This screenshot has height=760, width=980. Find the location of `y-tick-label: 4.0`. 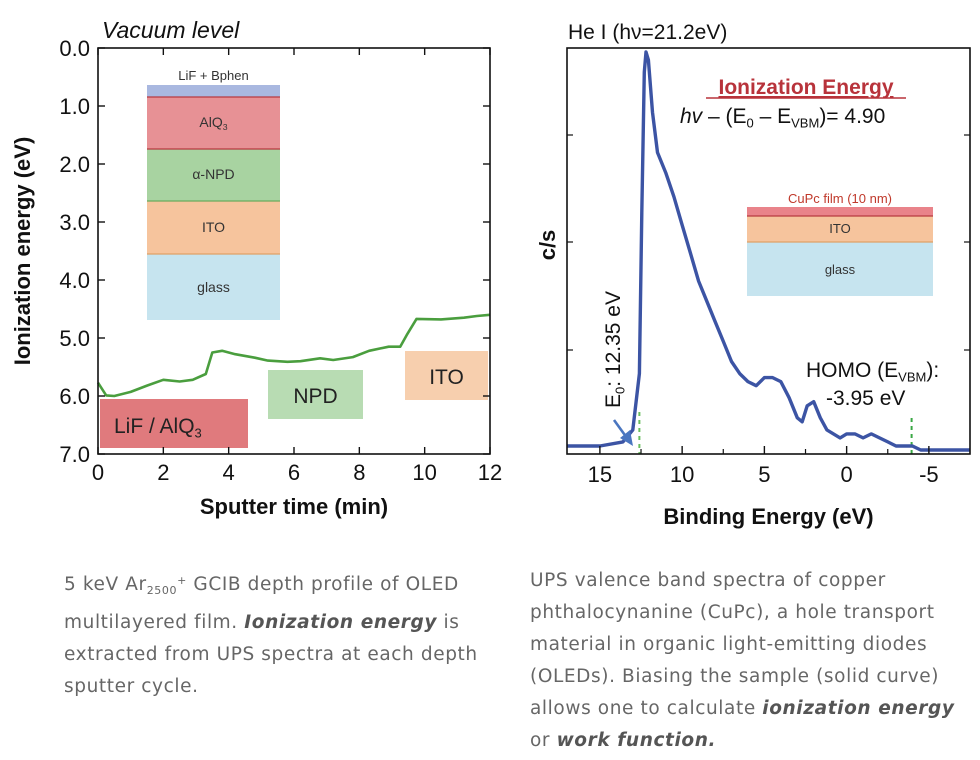

y-tick-label: 4.0 is located at coordinates (74, 280).